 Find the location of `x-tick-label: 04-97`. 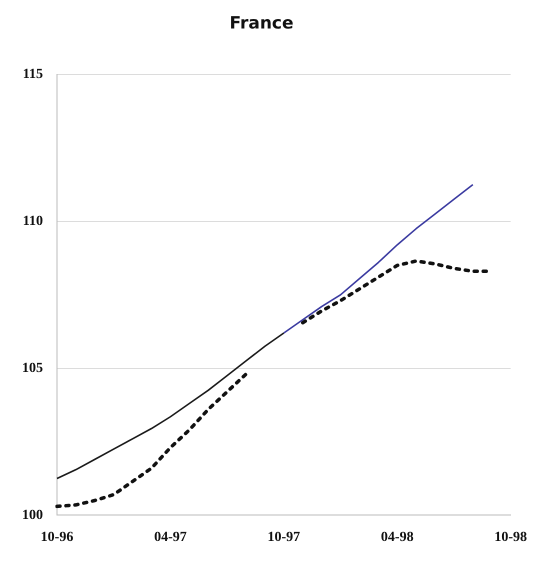

x-tick-label: 04-97 is located at coordinates (170, 538).